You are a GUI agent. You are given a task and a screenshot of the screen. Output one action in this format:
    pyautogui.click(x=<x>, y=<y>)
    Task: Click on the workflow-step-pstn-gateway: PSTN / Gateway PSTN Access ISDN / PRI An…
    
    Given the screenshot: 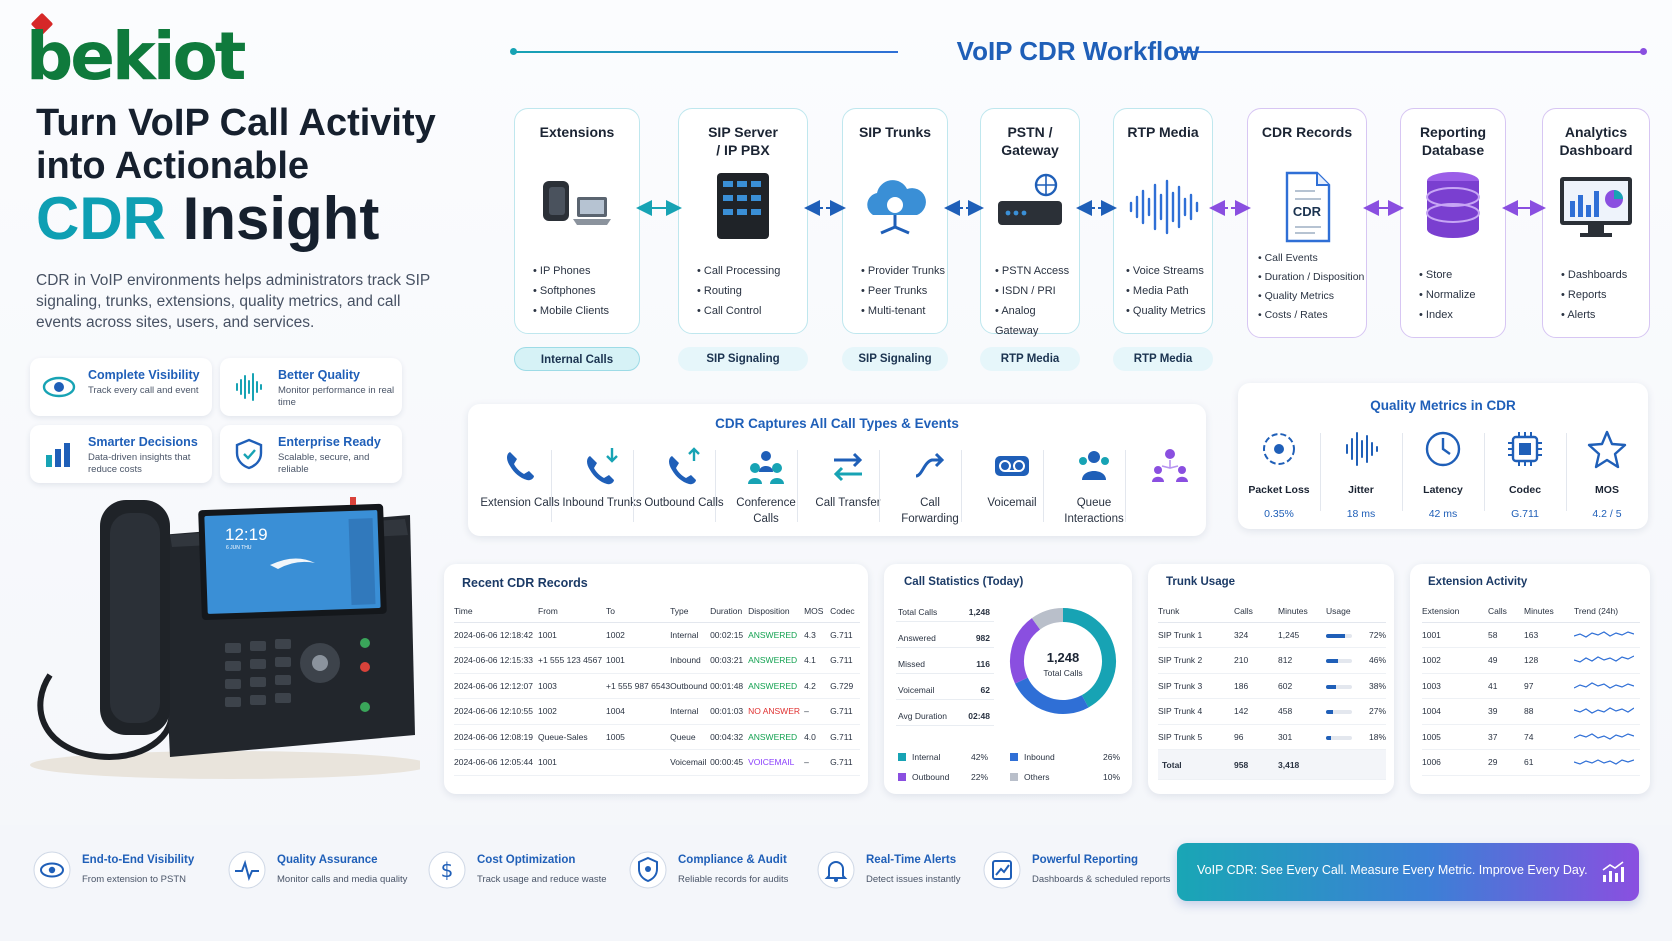 What is the action you would take?
    pyautogui.click(x=1030, y=222)
    